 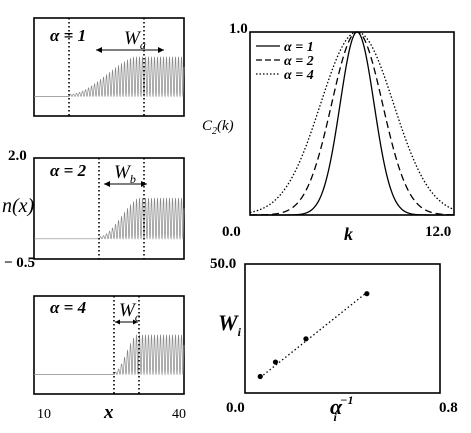 What do you see at coordinates (348, 234) in the screenshot?
I see `xlabel-k: k` at bounding box center [348, 234].